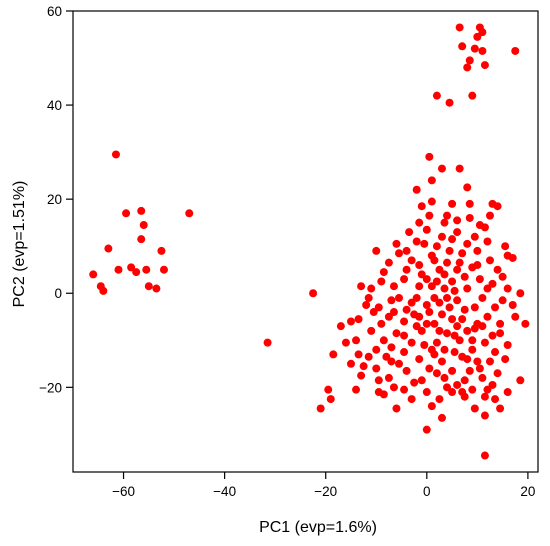  What do you see at coordinates (527, 491) in the screenshot?
I see `x-tick-label: 20` at bounding box center [527, 491].